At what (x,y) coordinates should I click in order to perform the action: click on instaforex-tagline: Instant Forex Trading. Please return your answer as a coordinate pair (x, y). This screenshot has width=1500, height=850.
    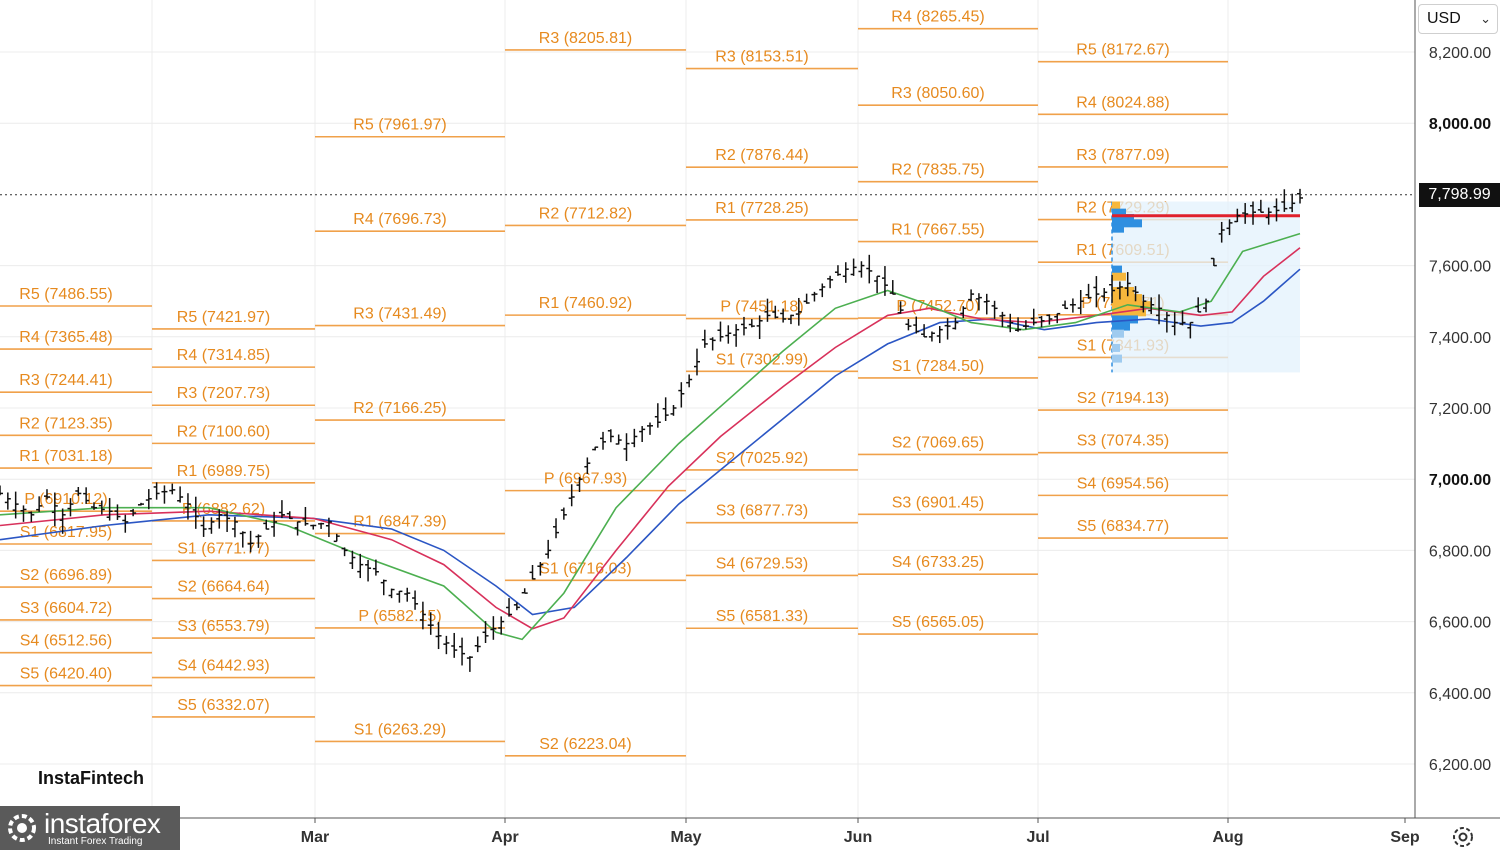
    Looking at the image, I should click on (95, 841).